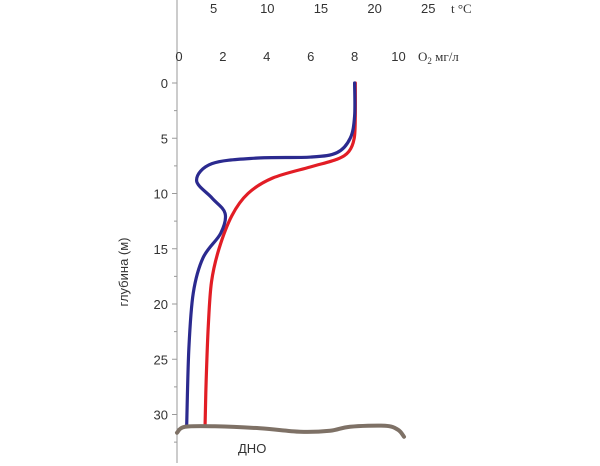 This screenshot has height=466, width=600. I want to click on temperature-tick-label: 20, so click(374, 8).